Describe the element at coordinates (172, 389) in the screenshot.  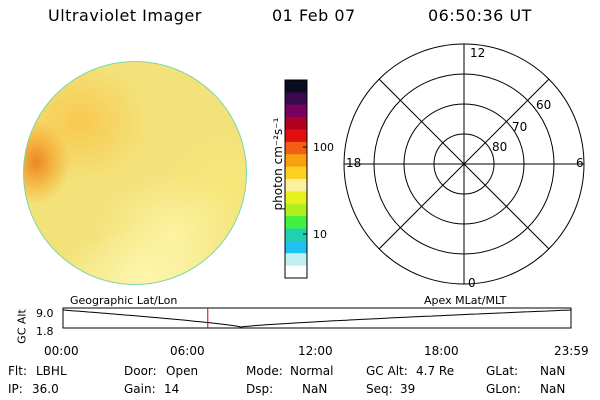
I see `gain-value: 14` at that location.